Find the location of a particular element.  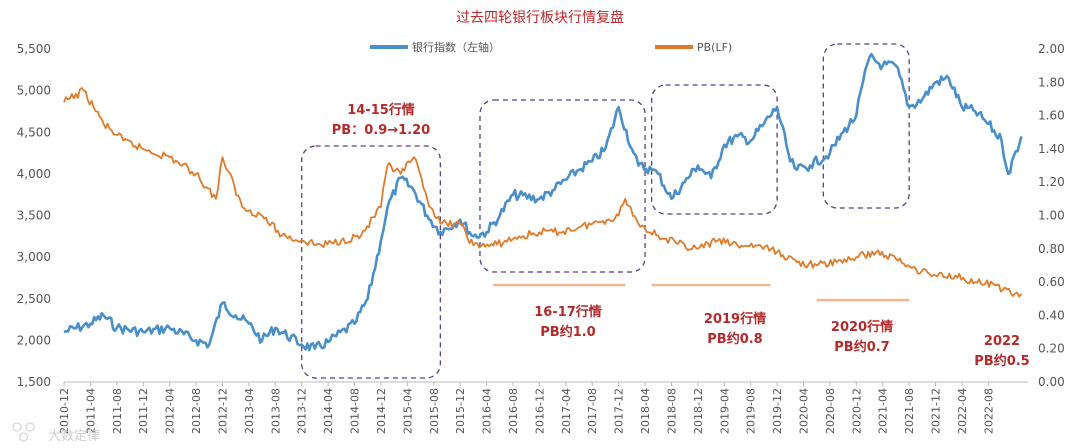

x-tick-label: 2015-04 is located at coordinates (407, 411).